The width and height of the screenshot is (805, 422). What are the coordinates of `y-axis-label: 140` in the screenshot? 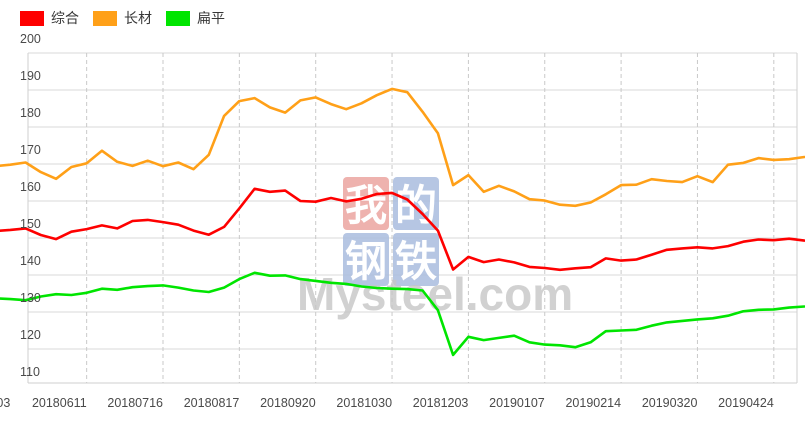 It's located at (30, 261).